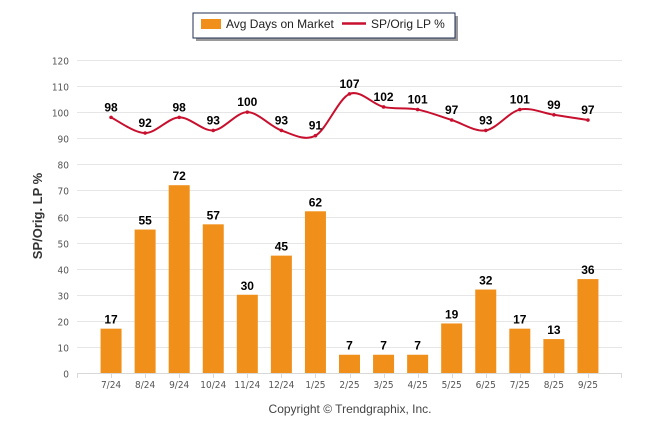 The image size is (646, 434). What do you see at coordinates (248, 286) in the screenshot?
I see `bar-data-label: 30` at bounding box center [248, 286].